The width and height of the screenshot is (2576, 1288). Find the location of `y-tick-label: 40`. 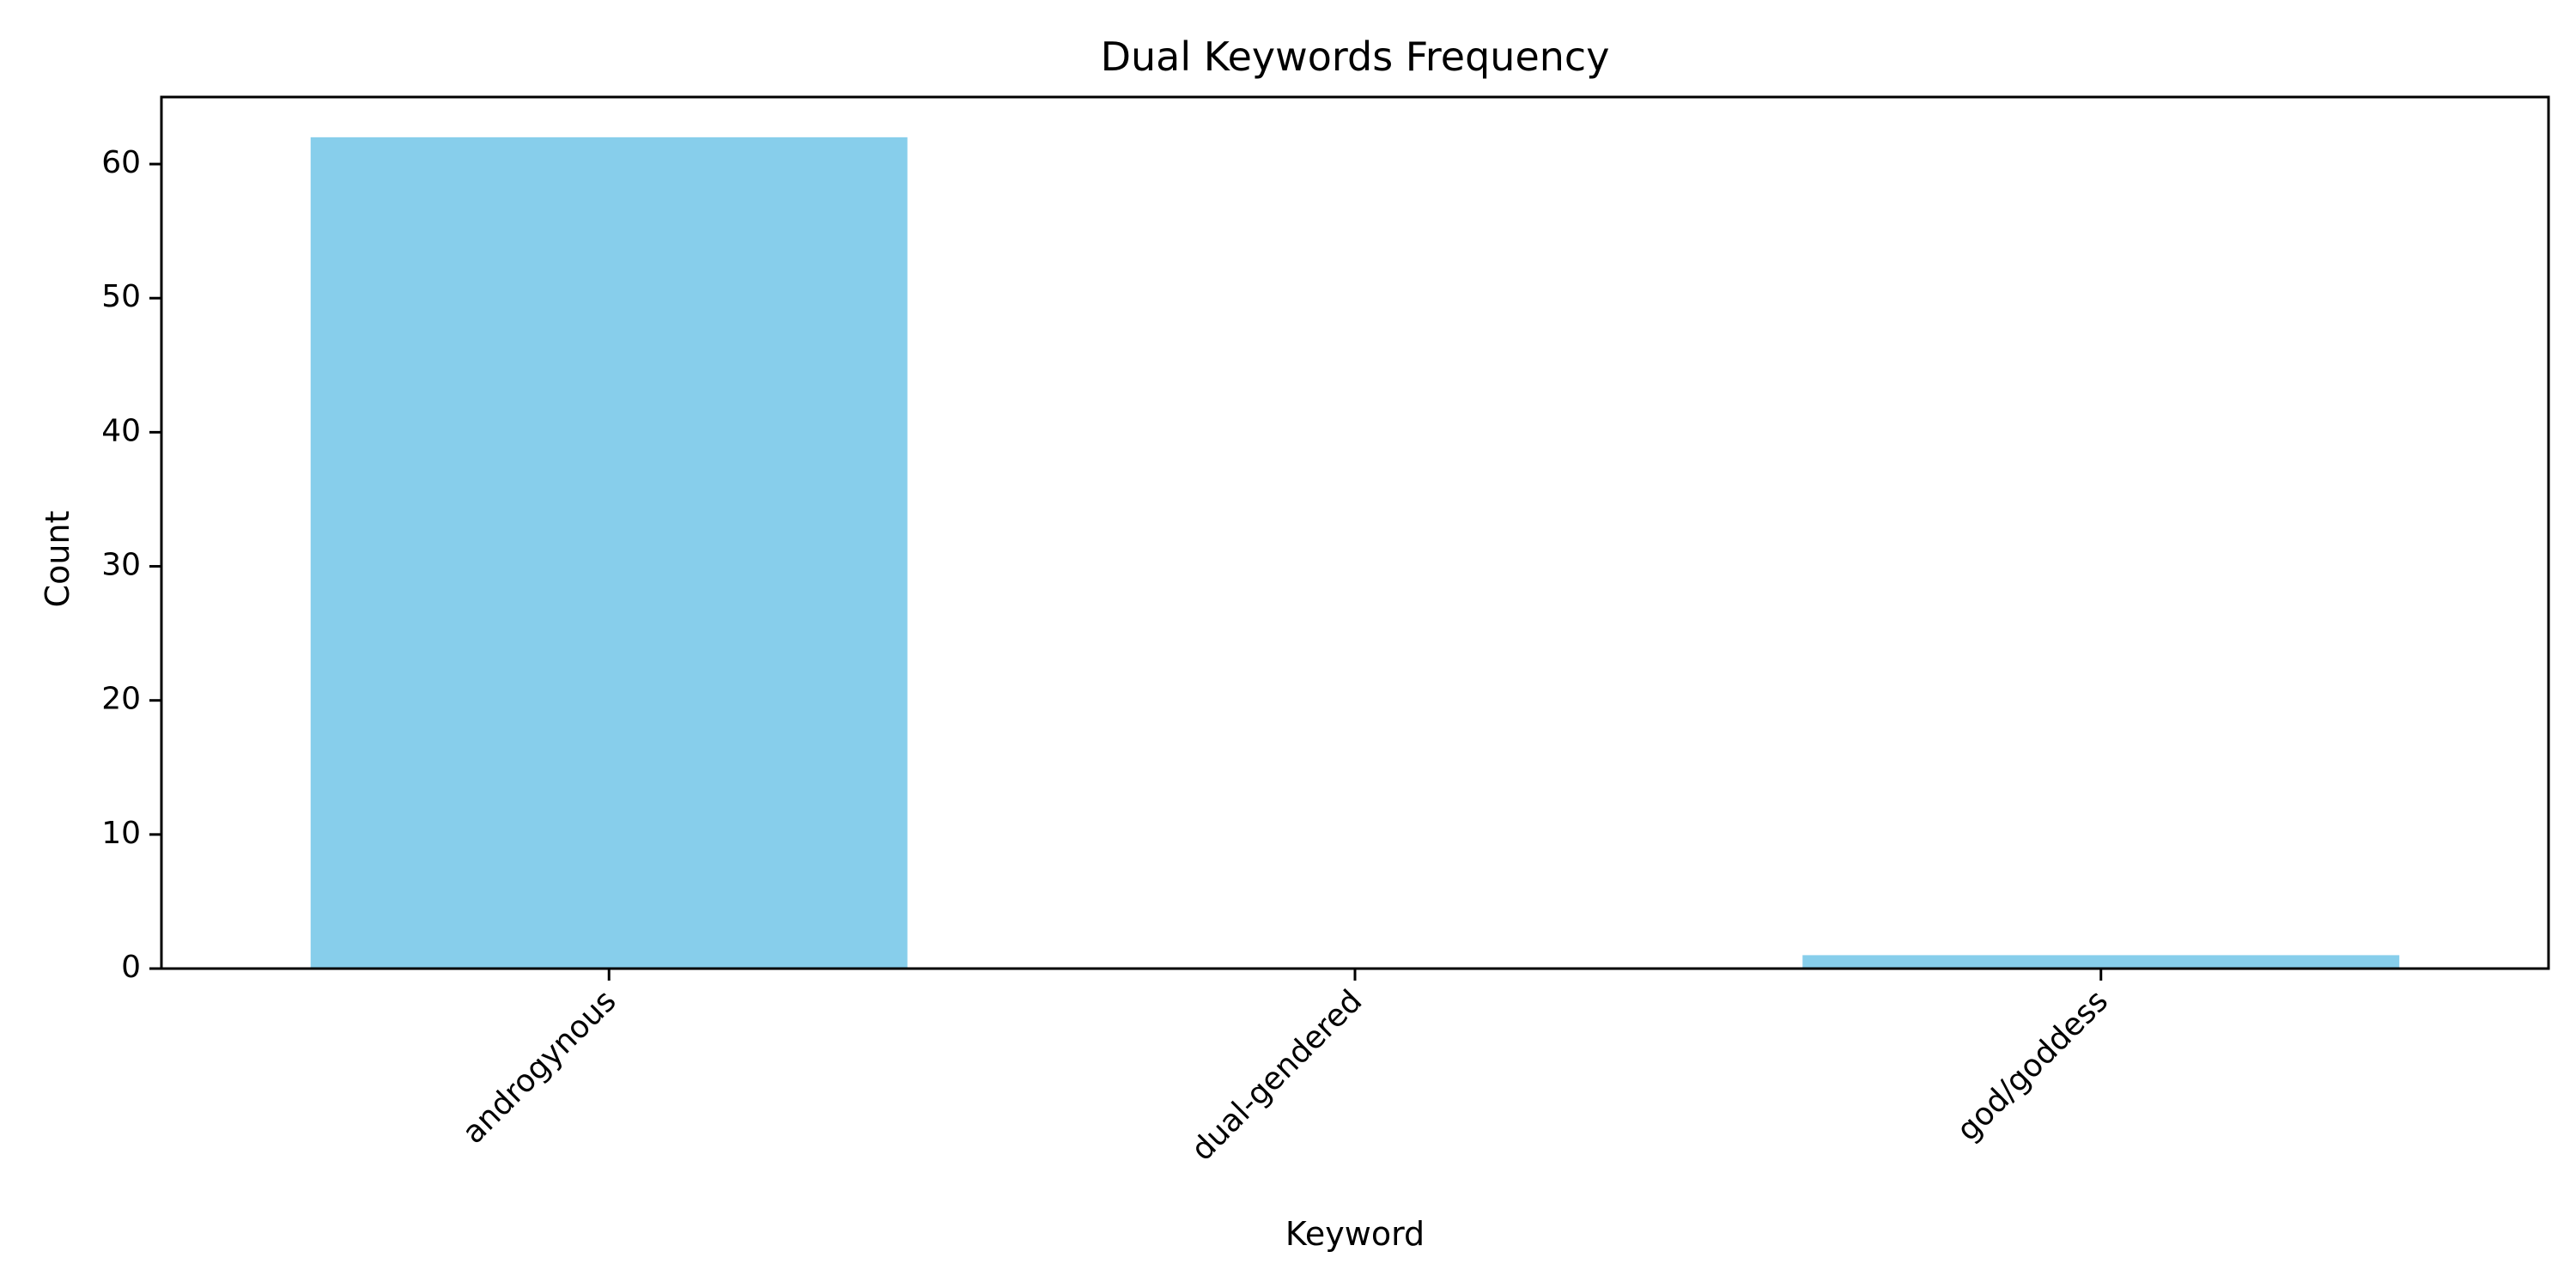

y-tick-label: 40 is located at coordinates (121, 431).